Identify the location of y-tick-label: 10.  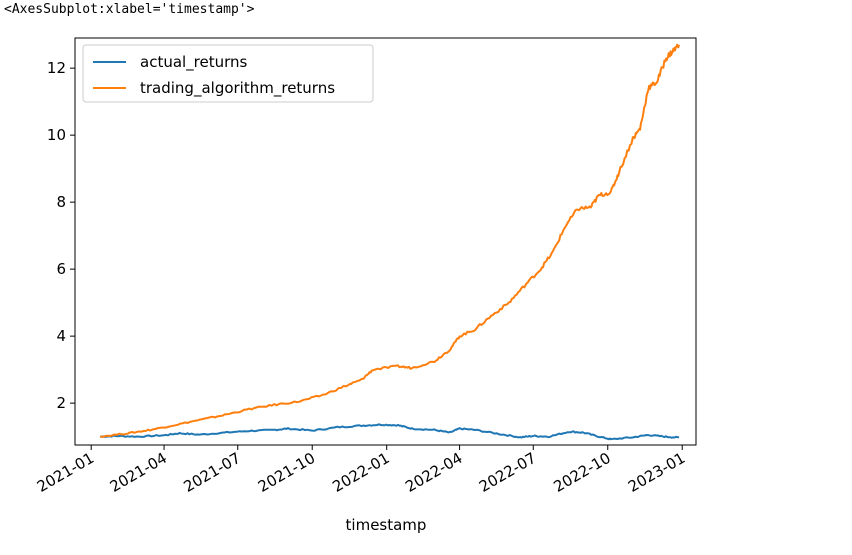
(56, 135).